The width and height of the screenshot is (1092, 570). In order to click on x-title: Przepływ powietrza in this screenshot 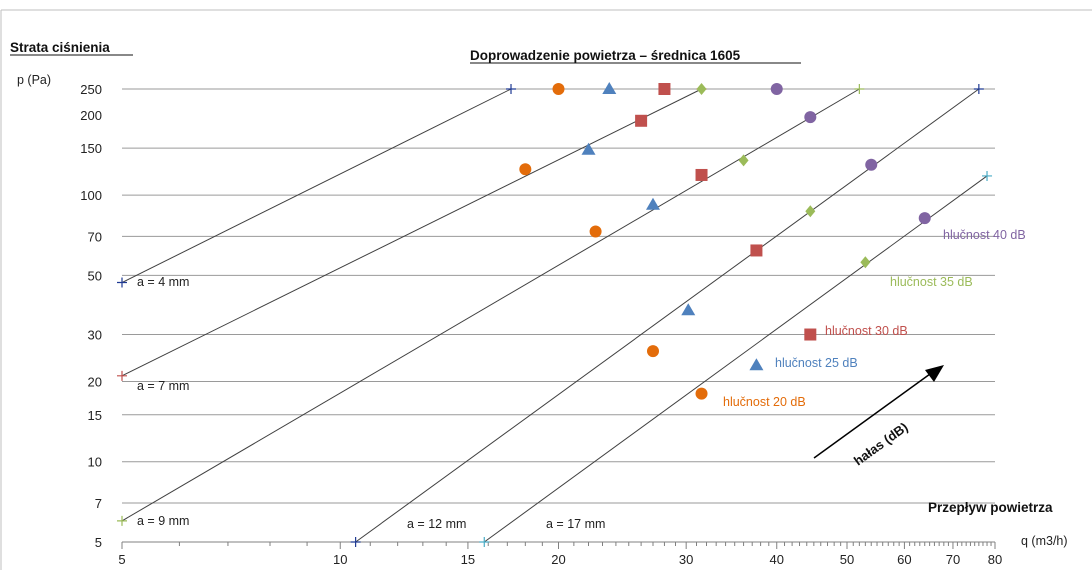, I will do `click(990, 507)`.